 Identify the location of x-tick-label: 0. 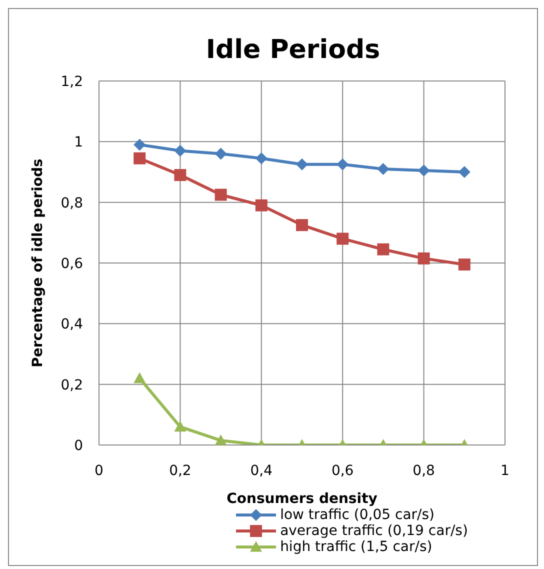
(99, 470).